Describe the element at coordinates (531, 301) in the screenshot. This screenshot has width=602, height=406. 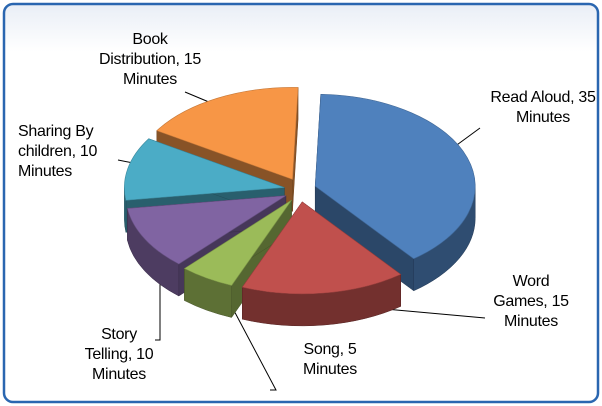
I see `data-label: Word Games, 15 Minutes` at that location.